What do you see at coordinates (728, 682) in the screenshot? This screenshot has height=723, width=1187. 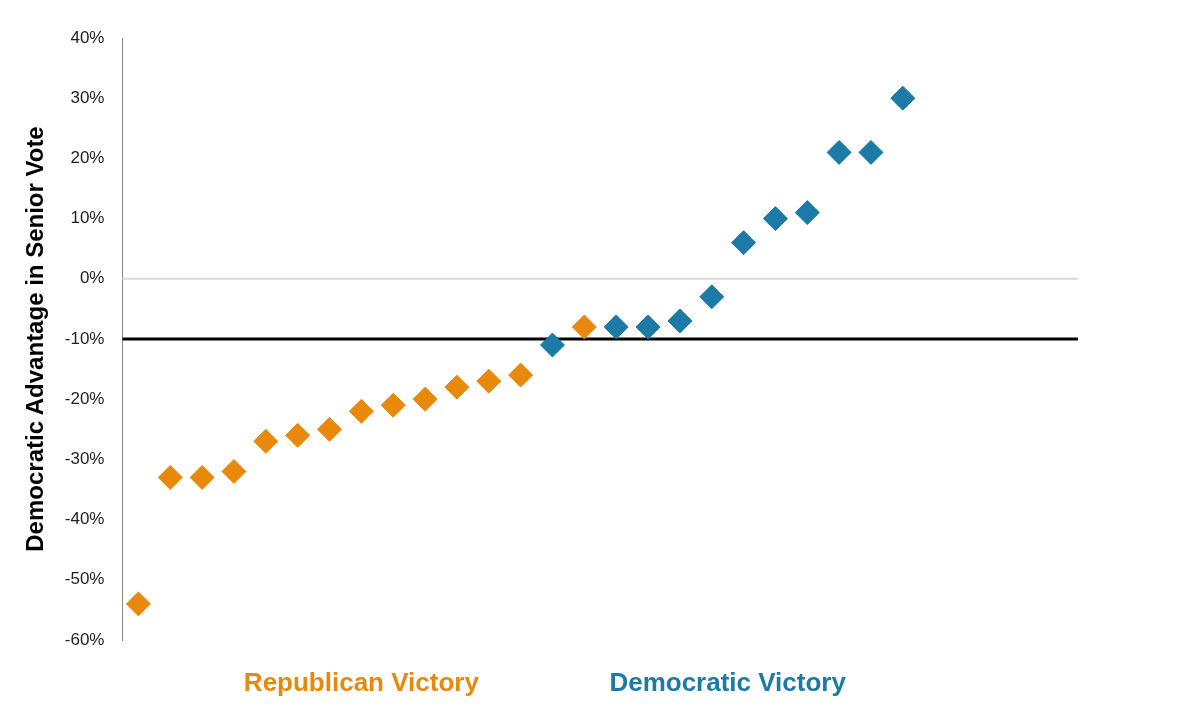 I see `text: Democratic Victory` at bounding box center [728, 682].